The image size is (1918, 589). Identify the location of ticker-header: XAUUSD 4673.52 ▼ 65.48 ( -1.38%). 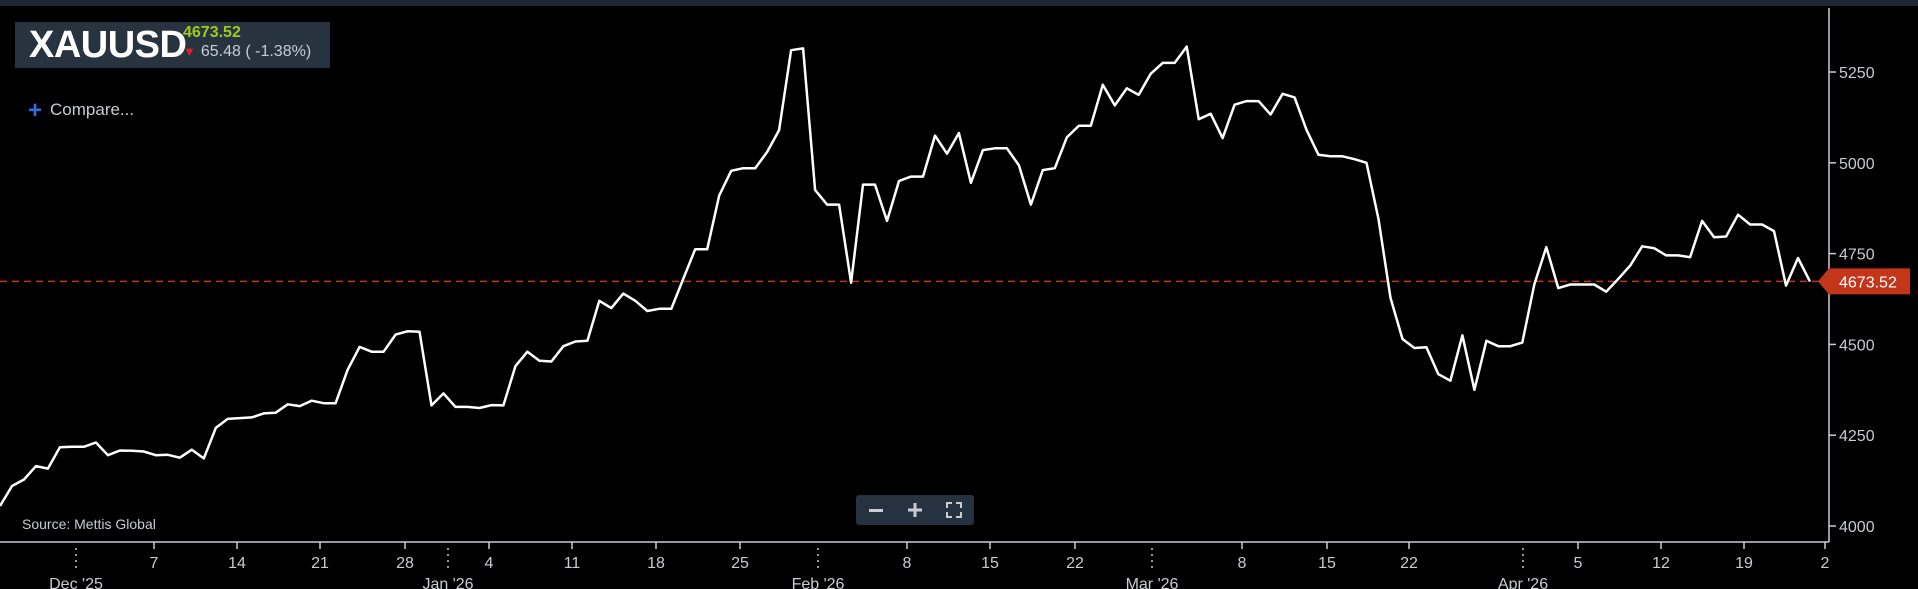
(172, 45).